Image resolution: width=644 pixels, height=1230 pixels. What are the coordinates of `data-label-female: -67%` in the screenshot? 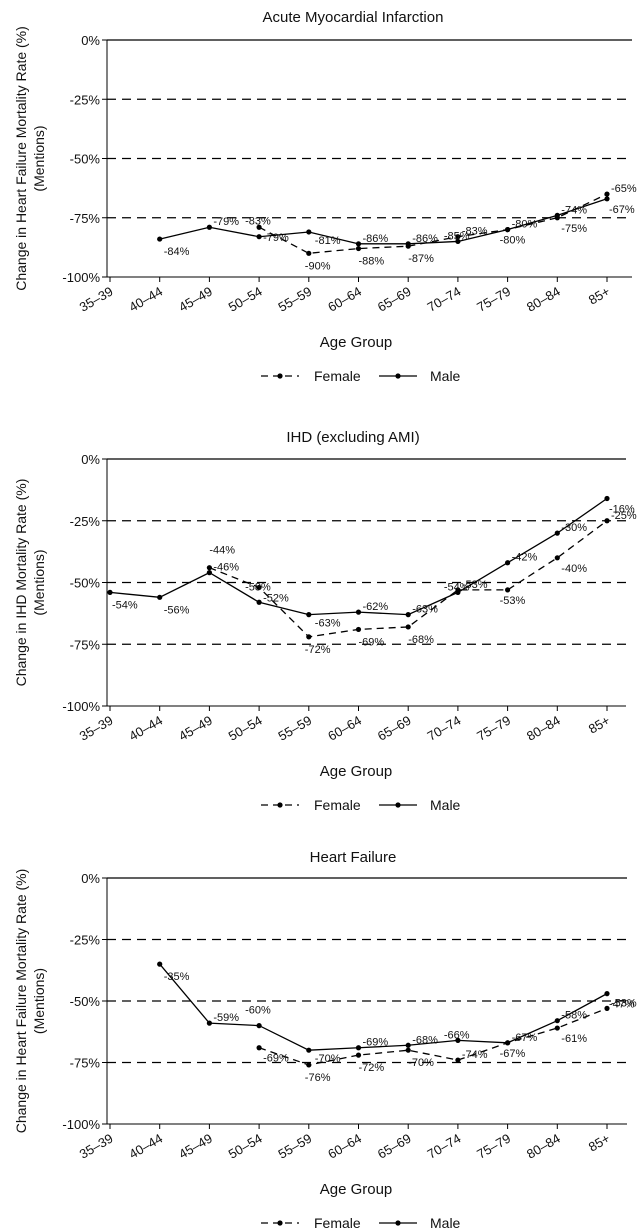 It's located at (513, 1054).